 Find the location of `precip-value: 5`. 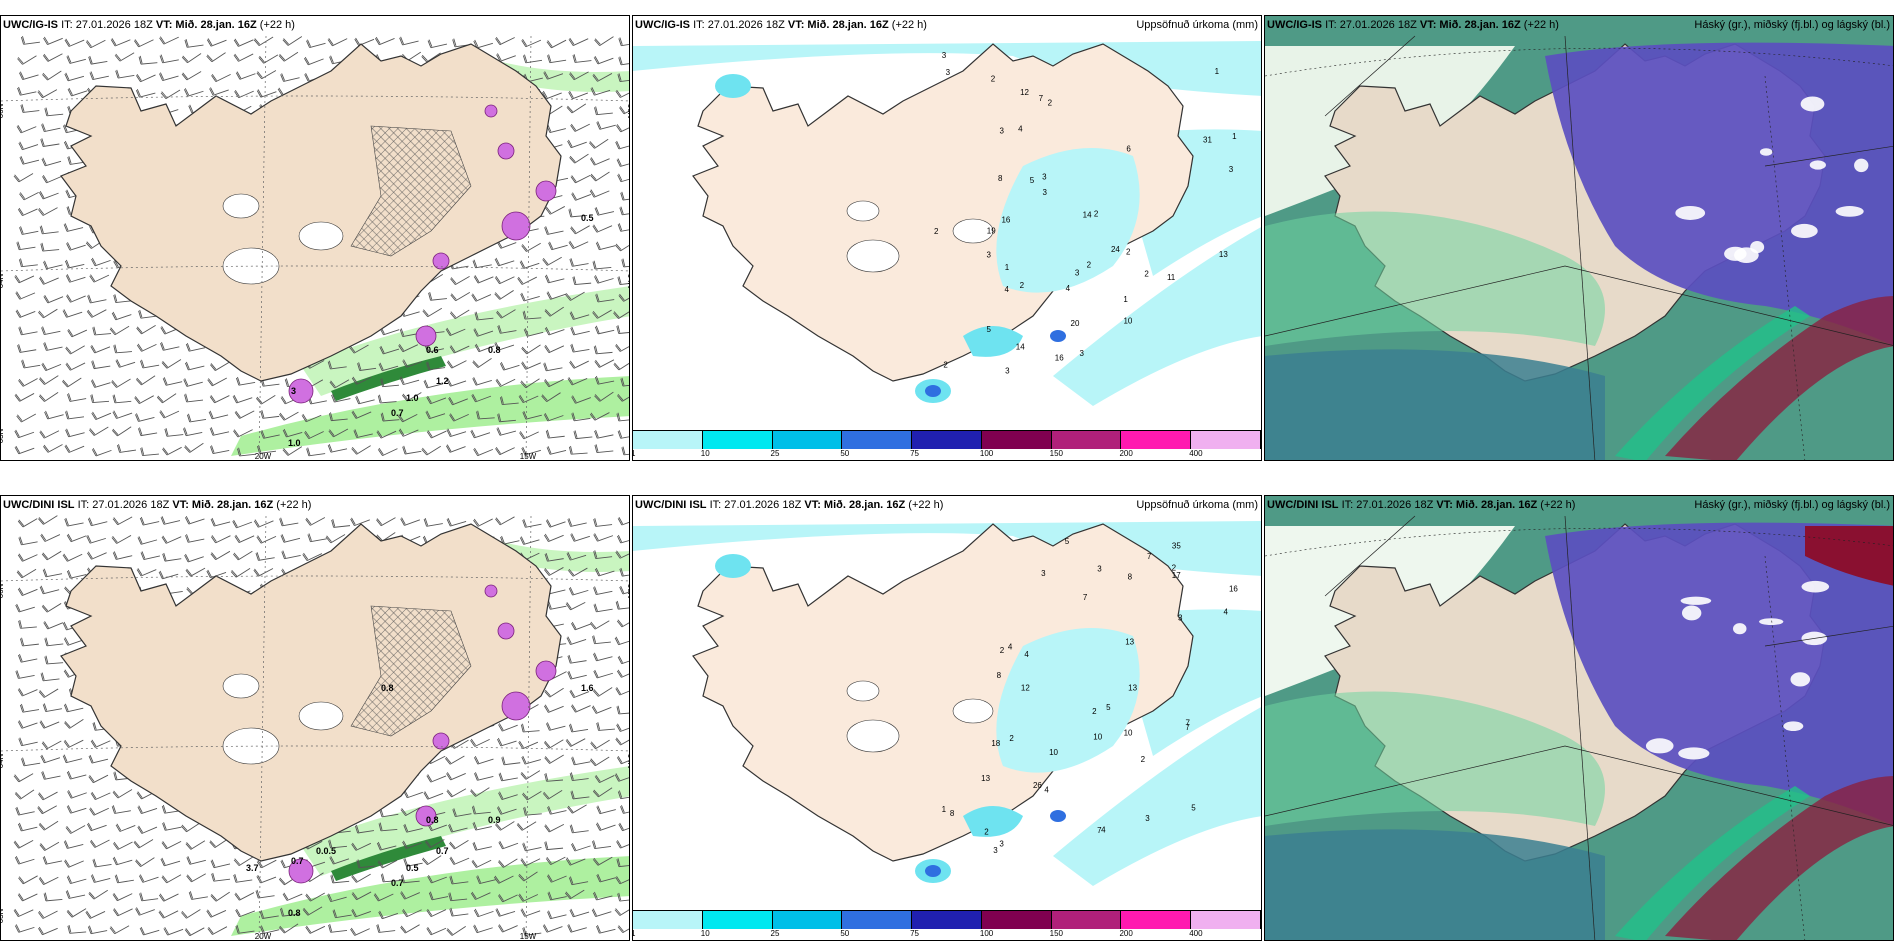

precip-value: 5 is located at coordinates (1032, 180).